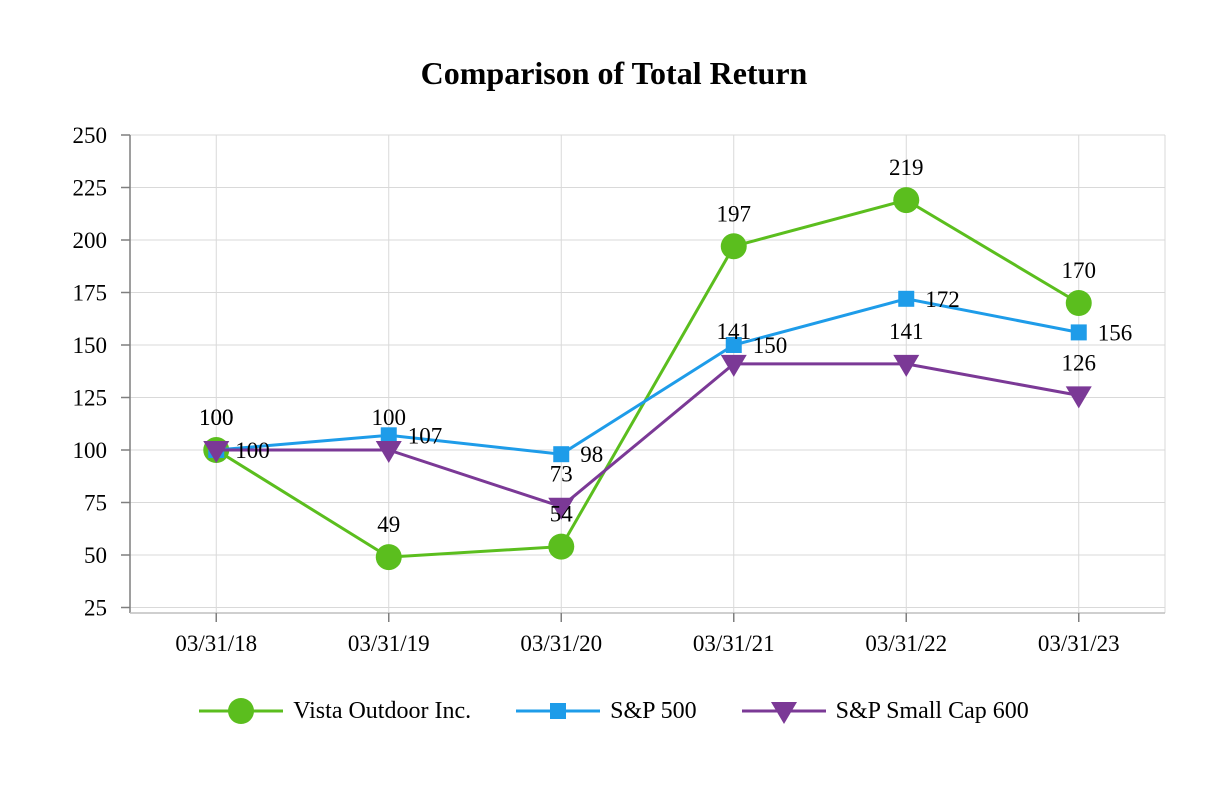 Image resolution: width=1228 pixels, height=800 pixels. Describe the element at coordinates (906, 167) in the screenshot. I see `data-label: 219` at that location.